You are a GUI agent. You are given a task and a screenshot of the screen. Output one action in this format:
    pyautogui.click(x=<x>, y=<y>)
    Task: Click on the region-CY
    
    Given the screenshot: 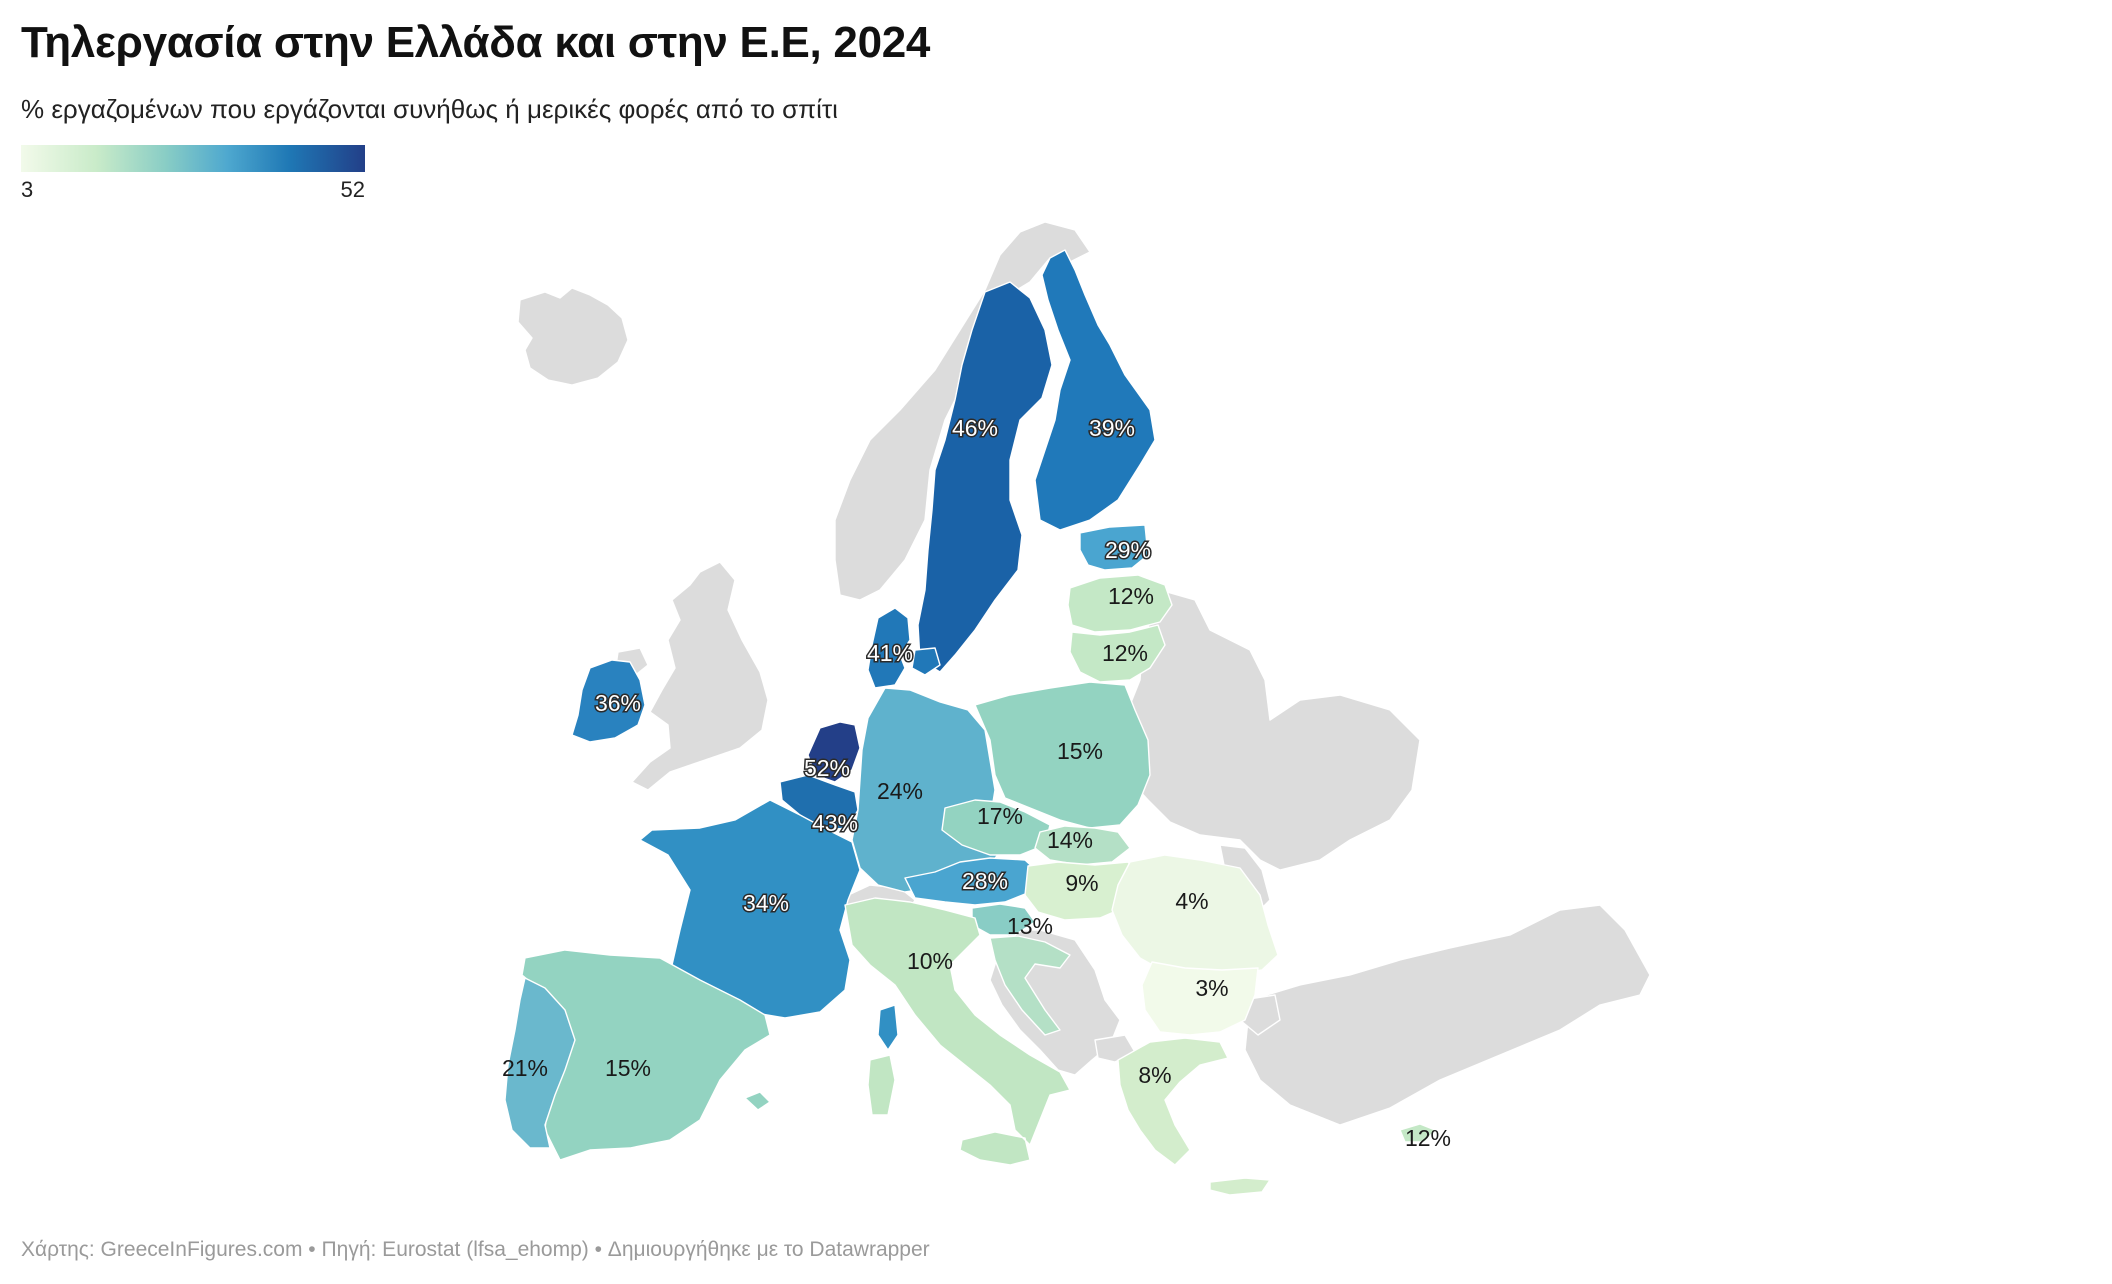 What is the action you would take?
    pyautogui.click(x=1417, y=1133)
    